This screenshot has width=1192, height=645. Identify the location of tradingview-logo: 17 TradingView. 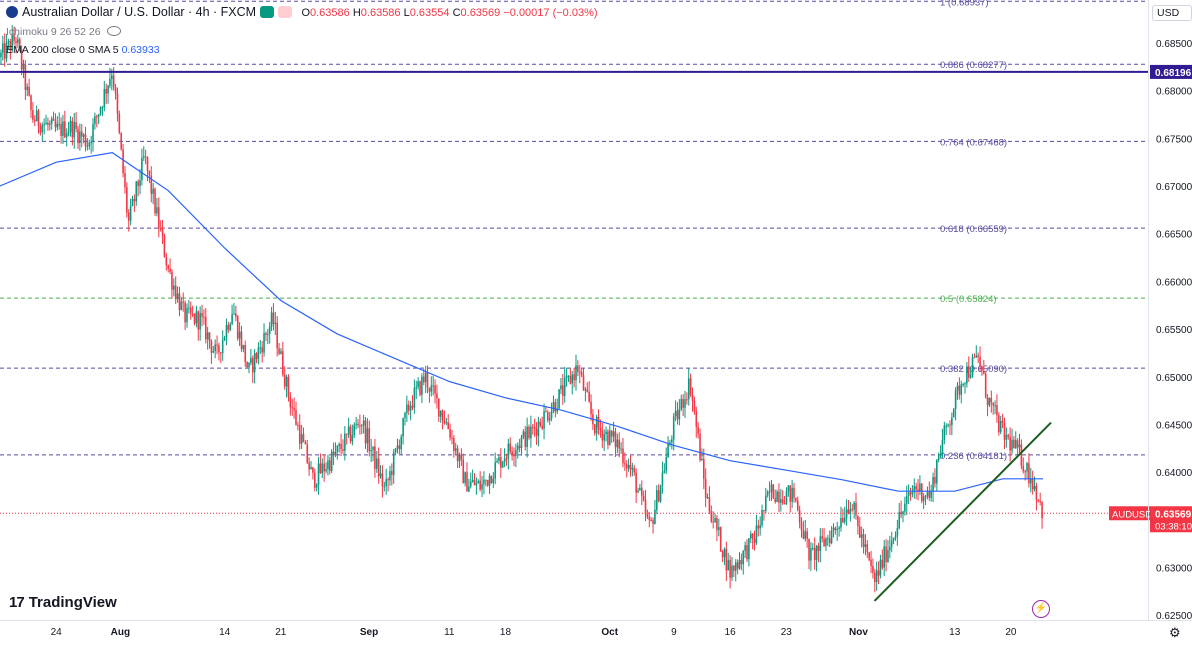
(63, 602).